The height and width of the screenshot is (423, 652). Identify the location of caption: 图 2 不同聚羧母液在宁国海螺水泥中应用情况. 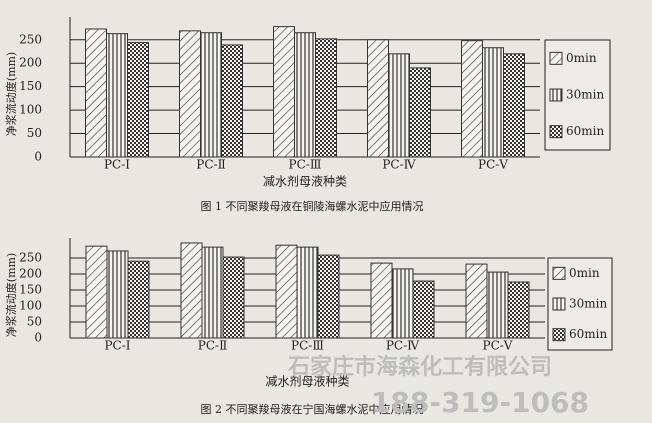
(312, 409).